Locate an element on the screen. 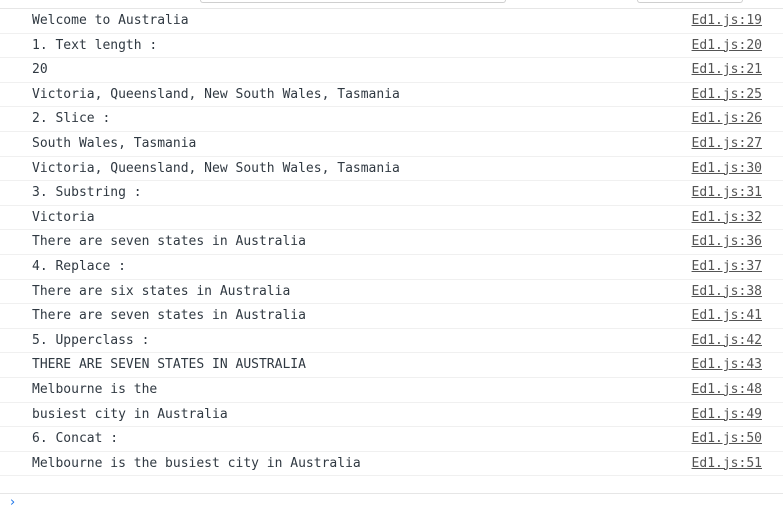 The image size is (783, 513). source-link: Ed1.js:42 is located at coordinates (726, 340).